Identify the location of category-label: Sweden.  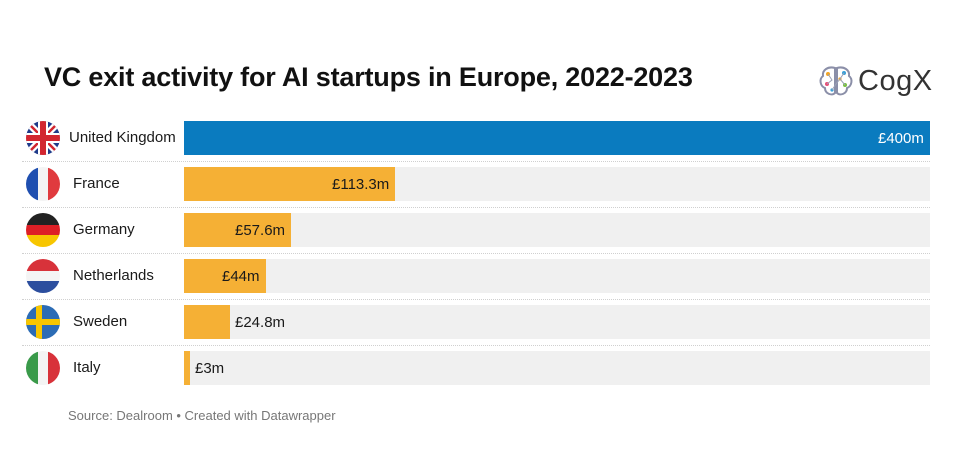
(100, 321).